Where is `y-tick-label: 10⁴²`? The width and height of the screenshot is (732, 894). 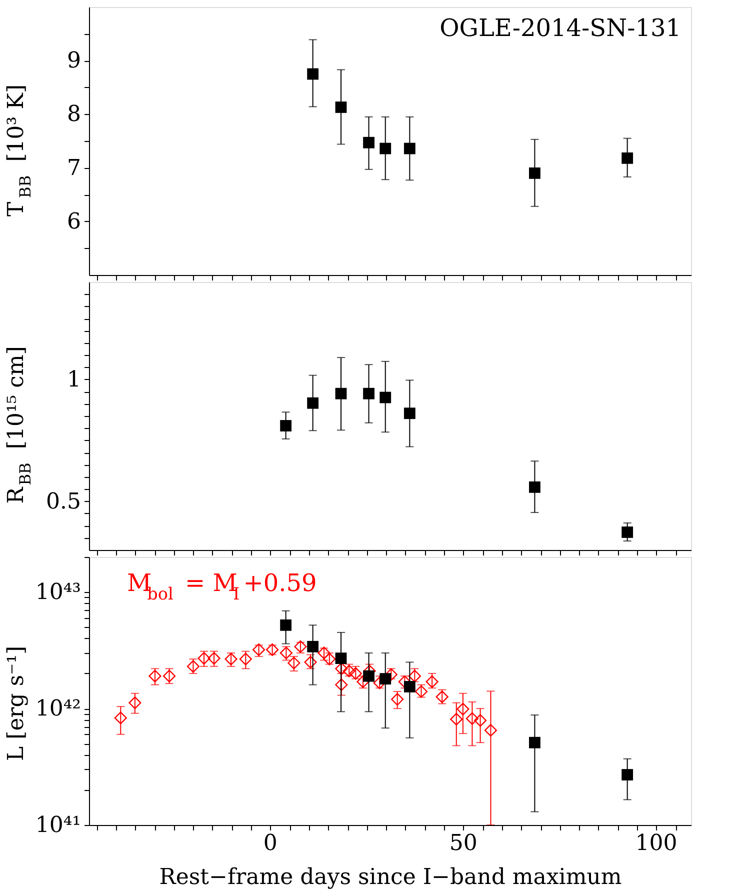
y-tick-label: 10⁴² is located at coordinates (58, 709).